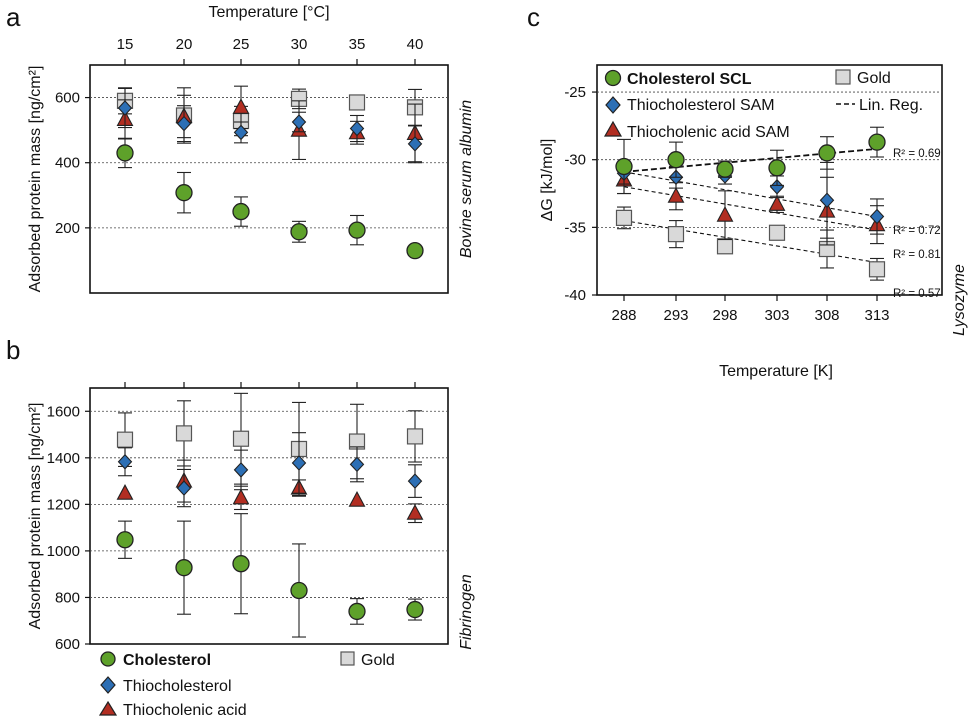  Describe the element at coordinates (177, 686) in the screenshot. I see `legend-thiocholesterol-label: Thiocholesterol` at that location.